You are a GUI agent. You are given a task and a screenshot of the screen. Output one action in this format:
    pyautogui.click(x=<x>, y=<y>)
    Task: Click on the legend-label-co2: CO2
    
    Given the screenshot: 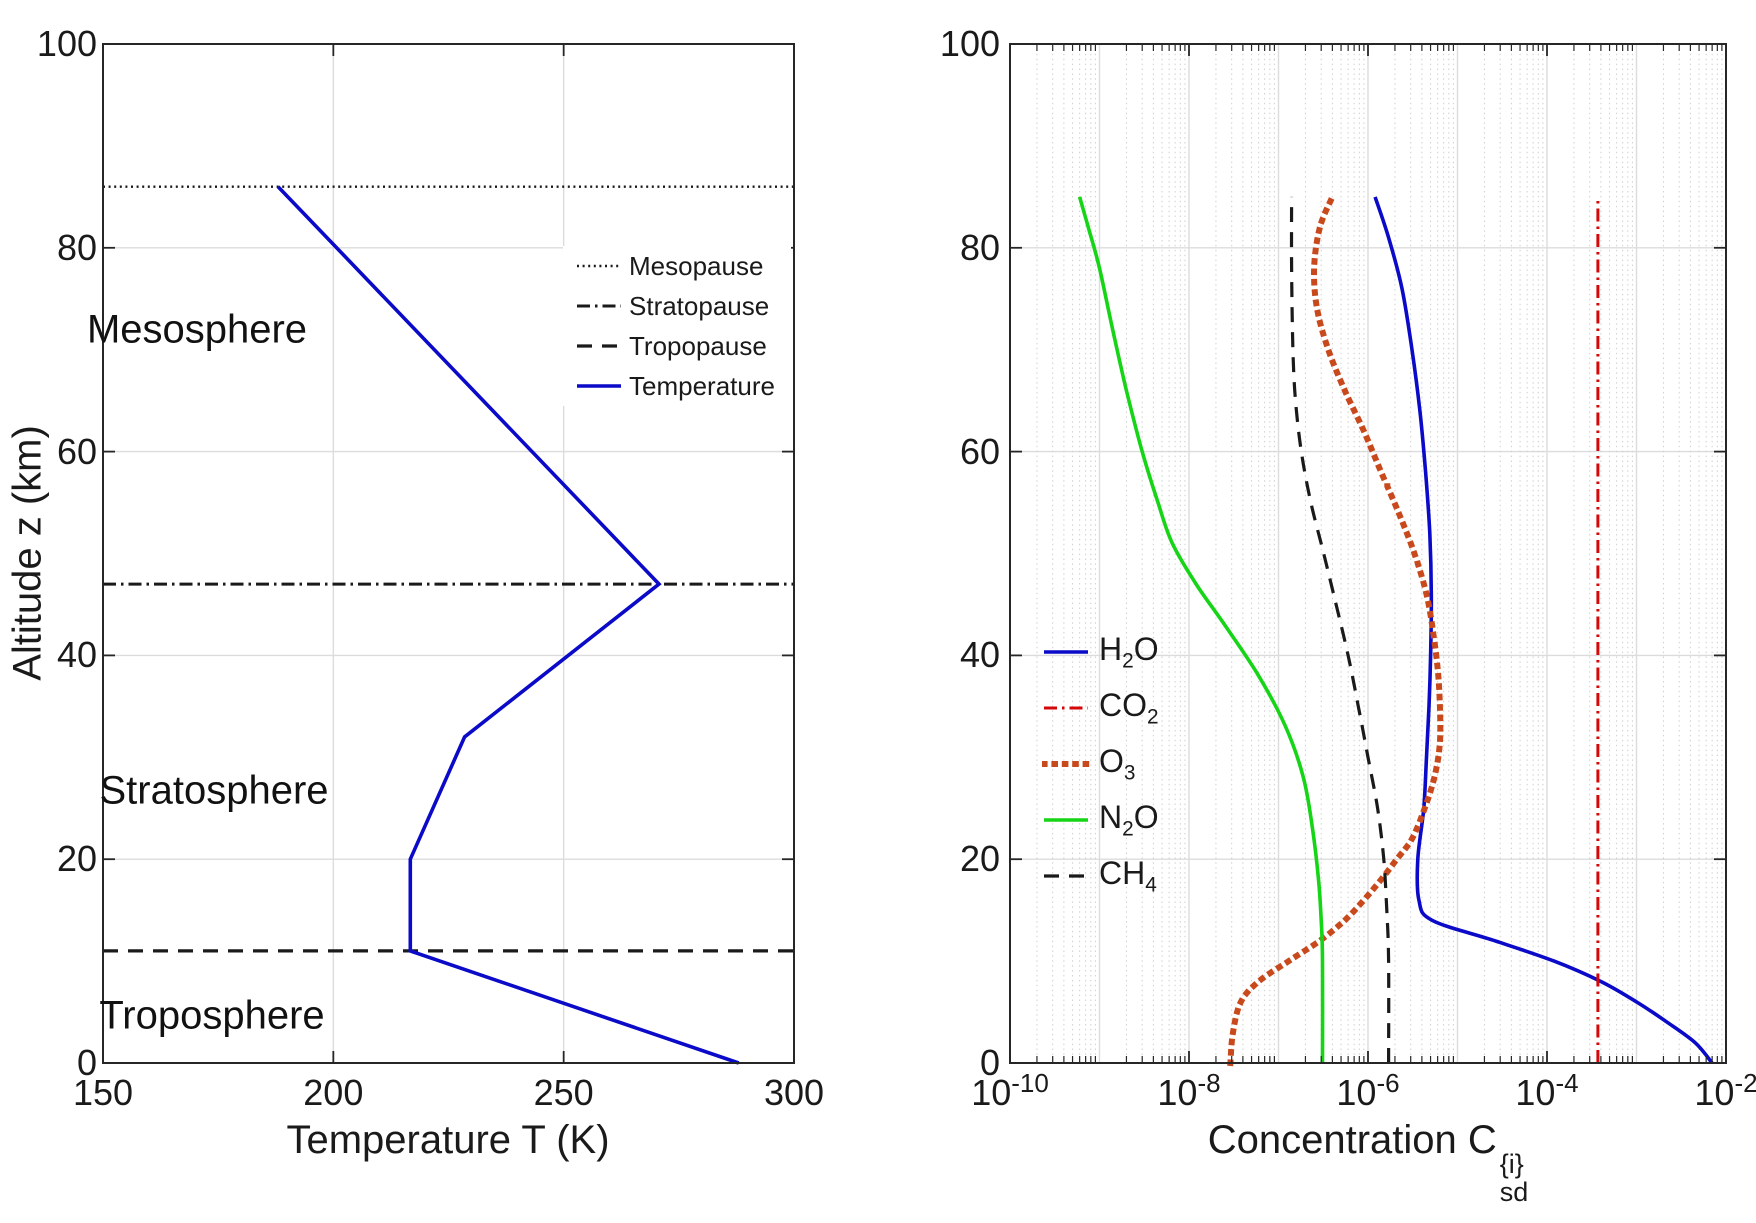 What is the action you would take?
    pyautogui.click(x=1129, y=708)
    